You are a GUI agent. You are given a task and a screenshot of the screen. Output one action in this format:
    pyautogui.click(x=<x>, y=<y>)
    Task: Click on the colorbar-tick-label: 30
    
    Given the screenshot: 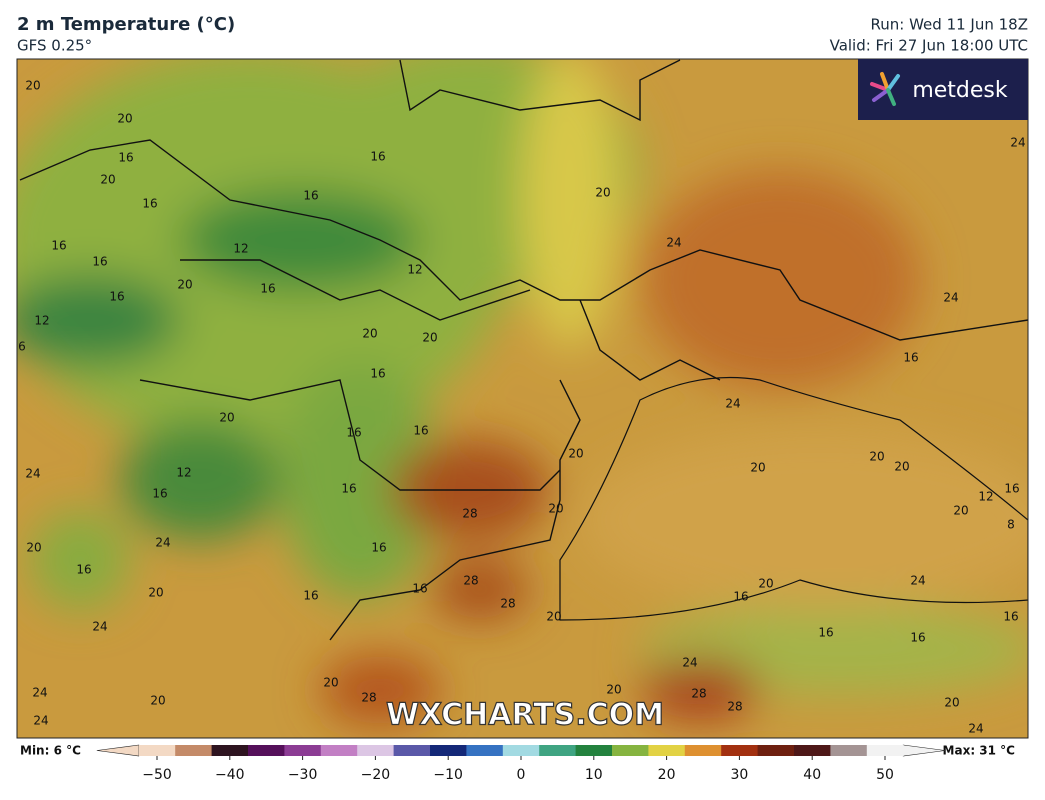 What is the action you would take?
    pyautogui.click(x=739, y=775)
    